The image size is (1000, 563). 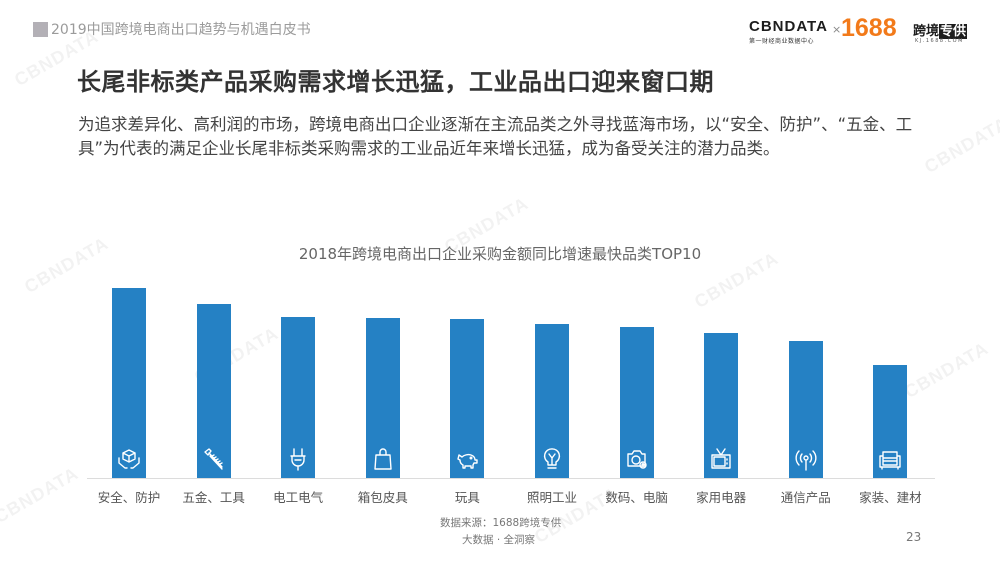 I want to click on plug-icon, so click(x=298, y=459).